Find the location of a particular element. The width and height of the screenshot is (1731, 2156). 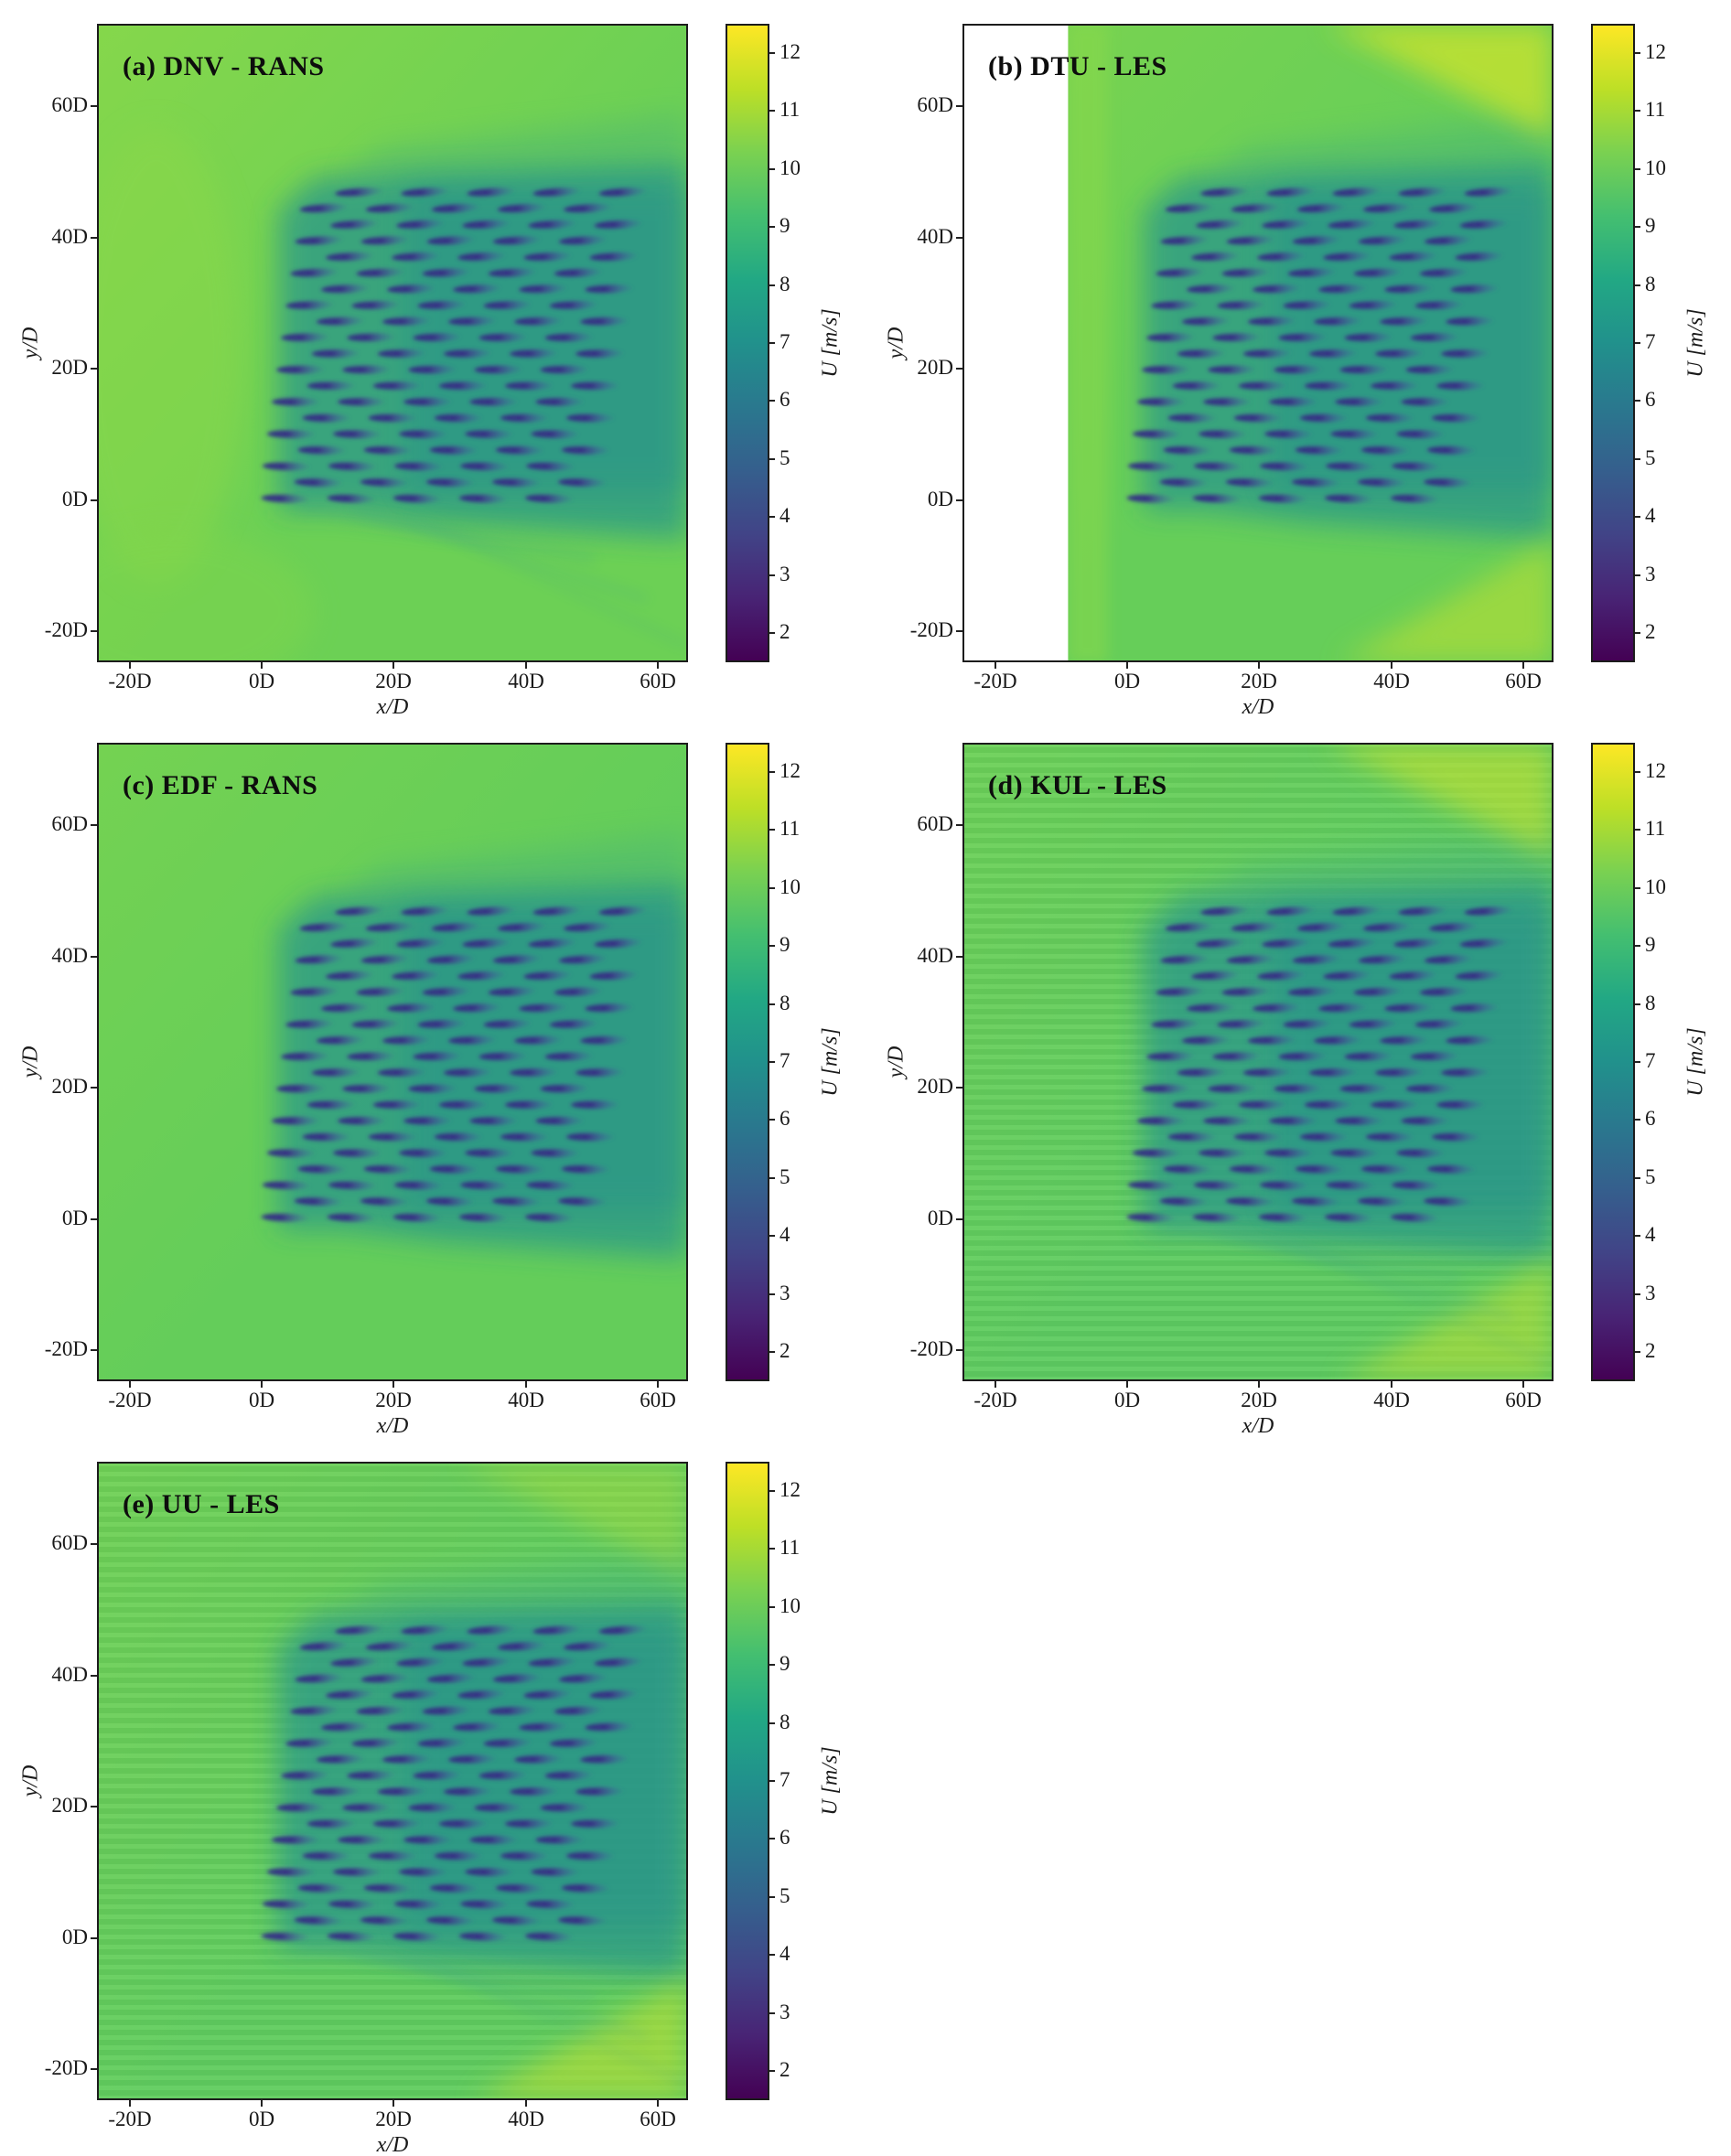

panel-title: (e) UU - LES is located at coordinates (201, 1504).